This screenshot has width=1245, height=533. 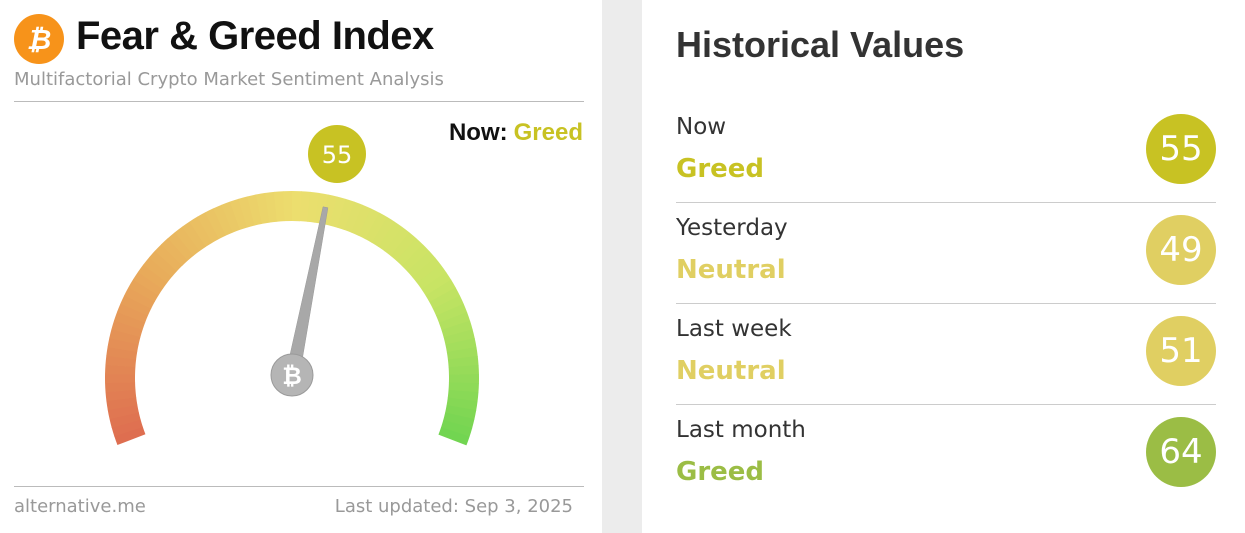 What do you see at coordinates (478, 132) in the screenshot?
I see `now-label: Now:` at bounding box center [478, 132].